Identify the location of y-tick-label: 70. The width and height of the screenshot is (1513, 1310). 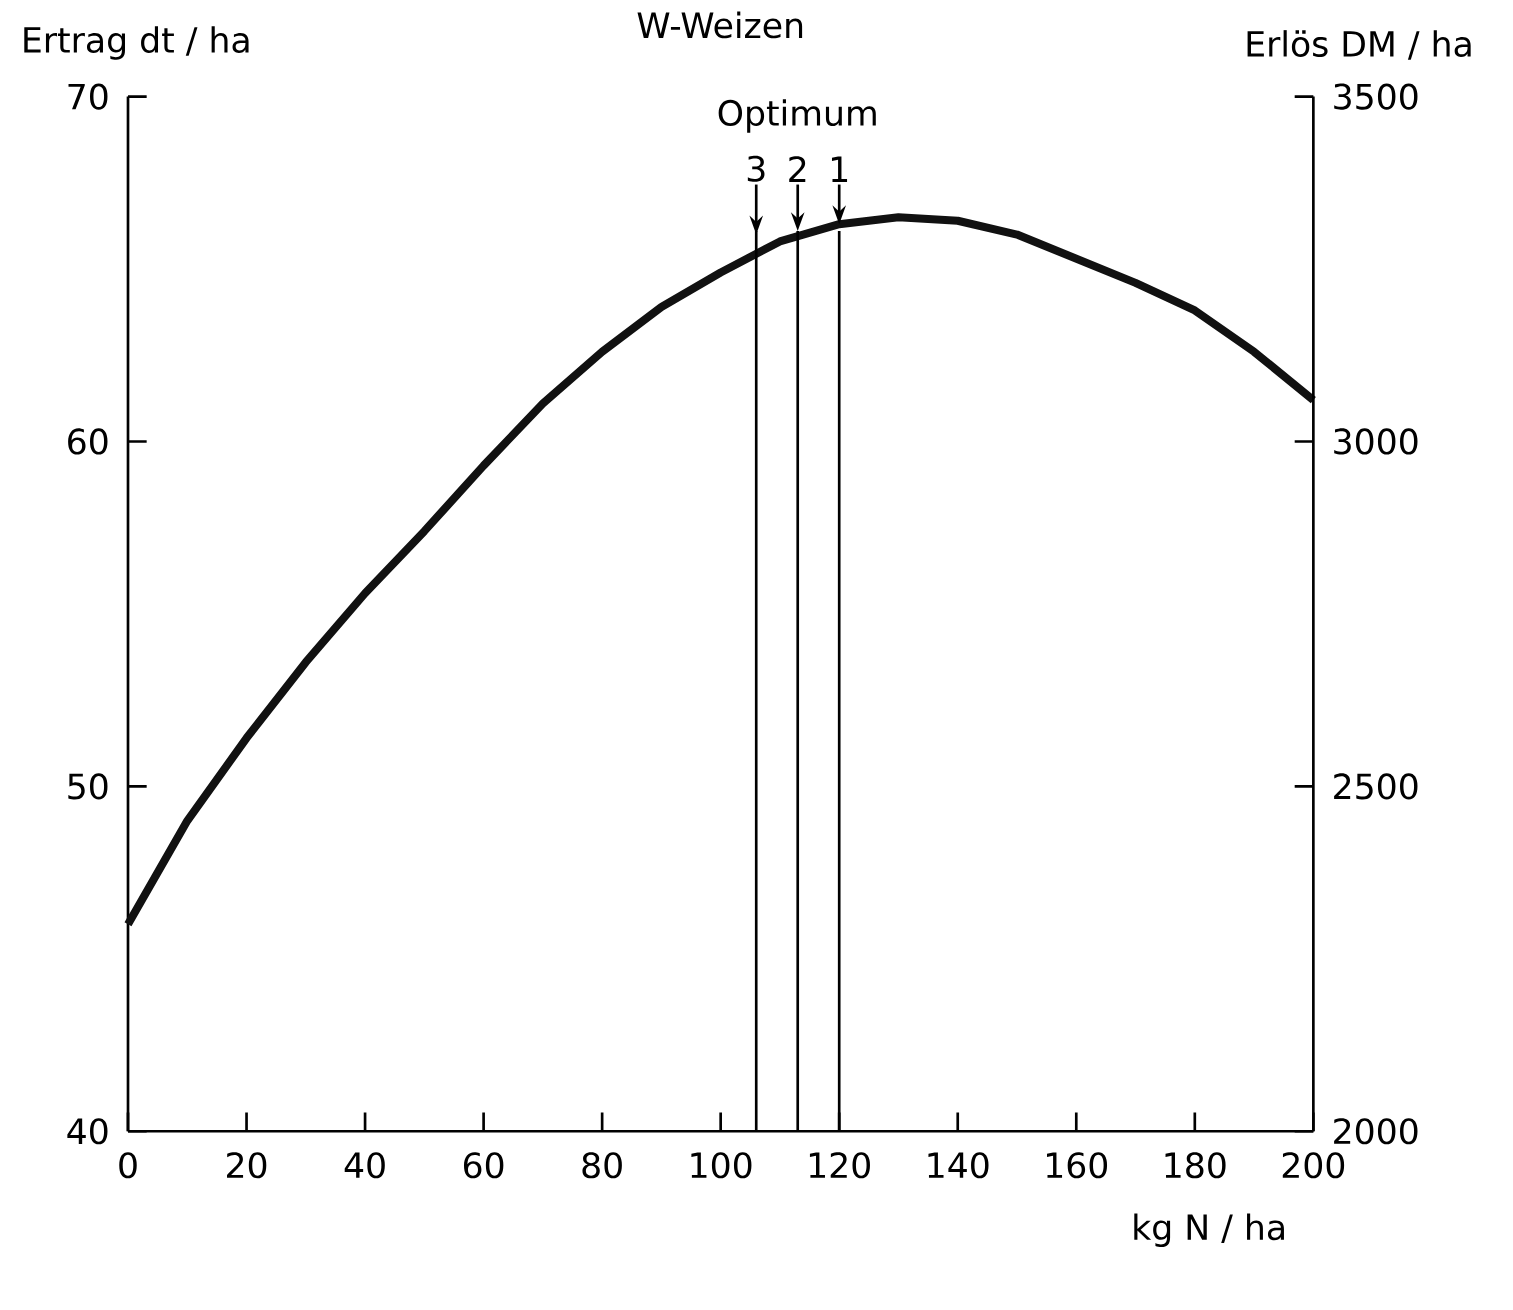
(88, 96).